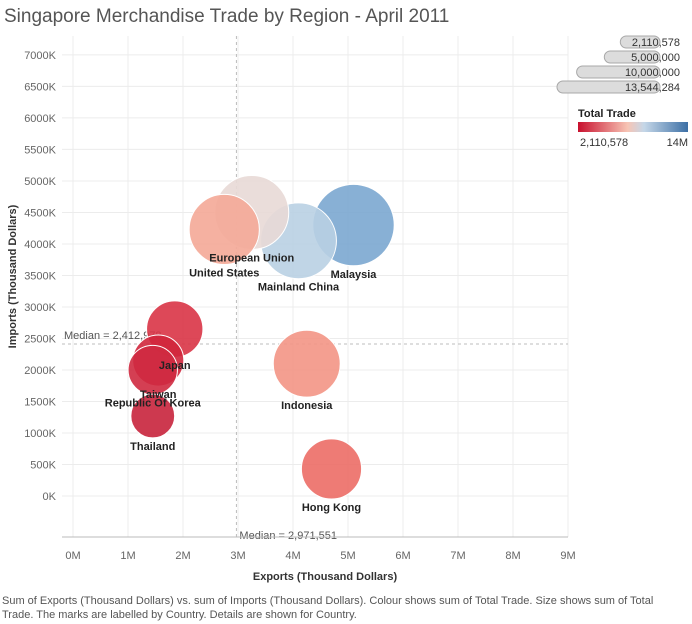 This screenshot has height=624, width=692. I want to click on x-tick-label: 2M, so click(182, 556).